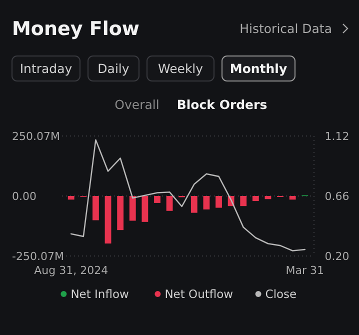 The image size is (359, 335). I want to click on y2-tick-label: 0.66, so click(337, 196).